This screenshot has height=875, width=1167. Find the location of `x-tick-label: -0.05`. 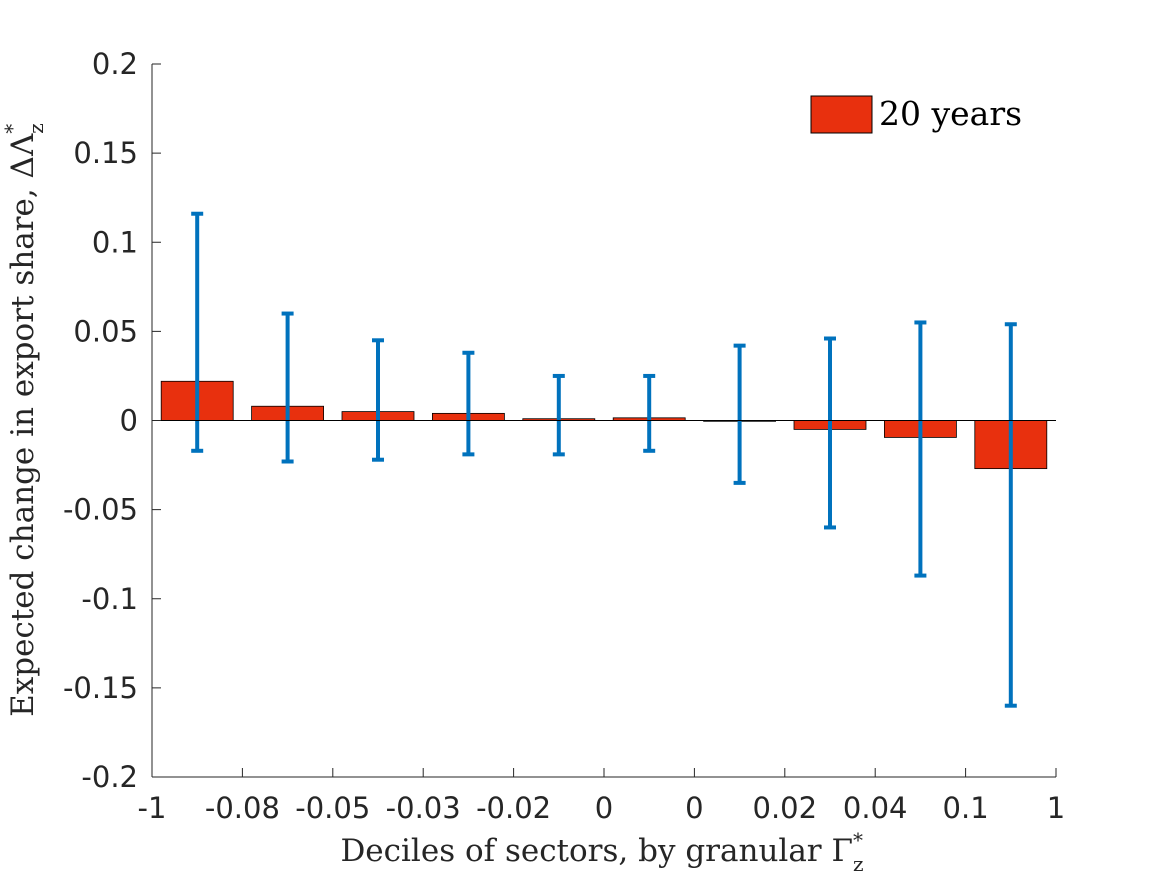

x-tick-label: -0.05 is located at coordinates (332, 808).